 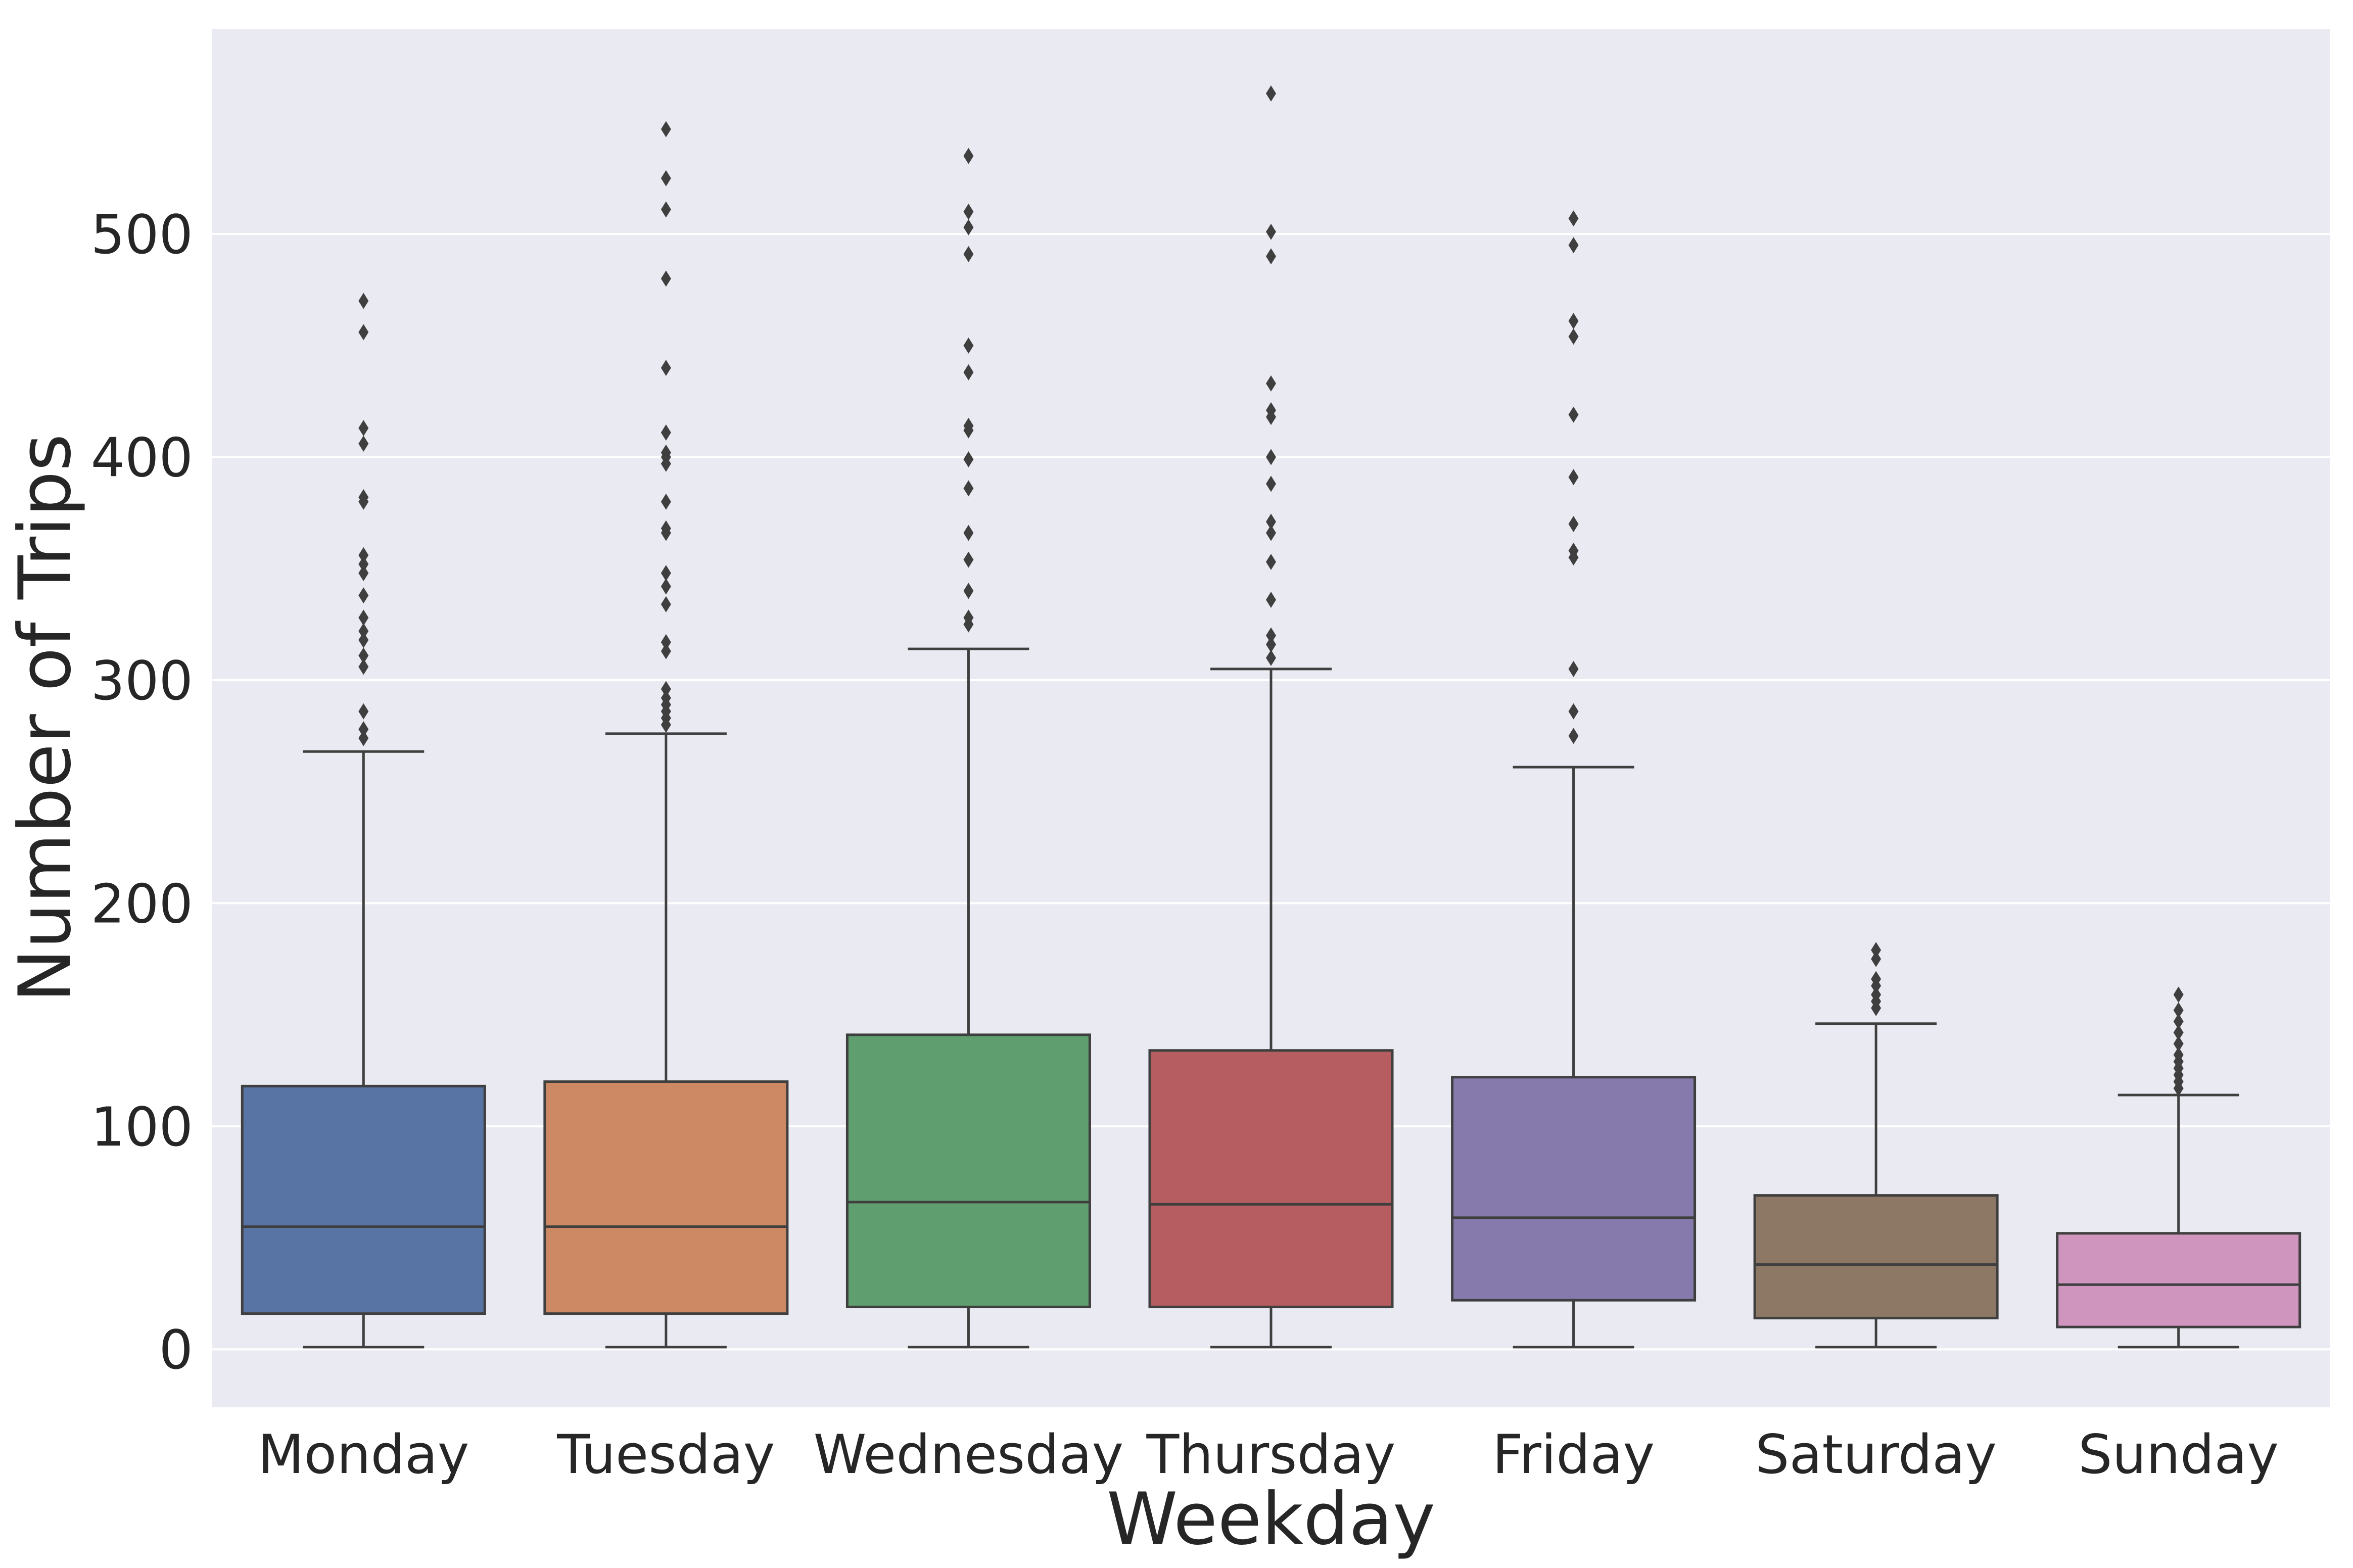 I want to click on box-monday, so click(x=363, y=821).